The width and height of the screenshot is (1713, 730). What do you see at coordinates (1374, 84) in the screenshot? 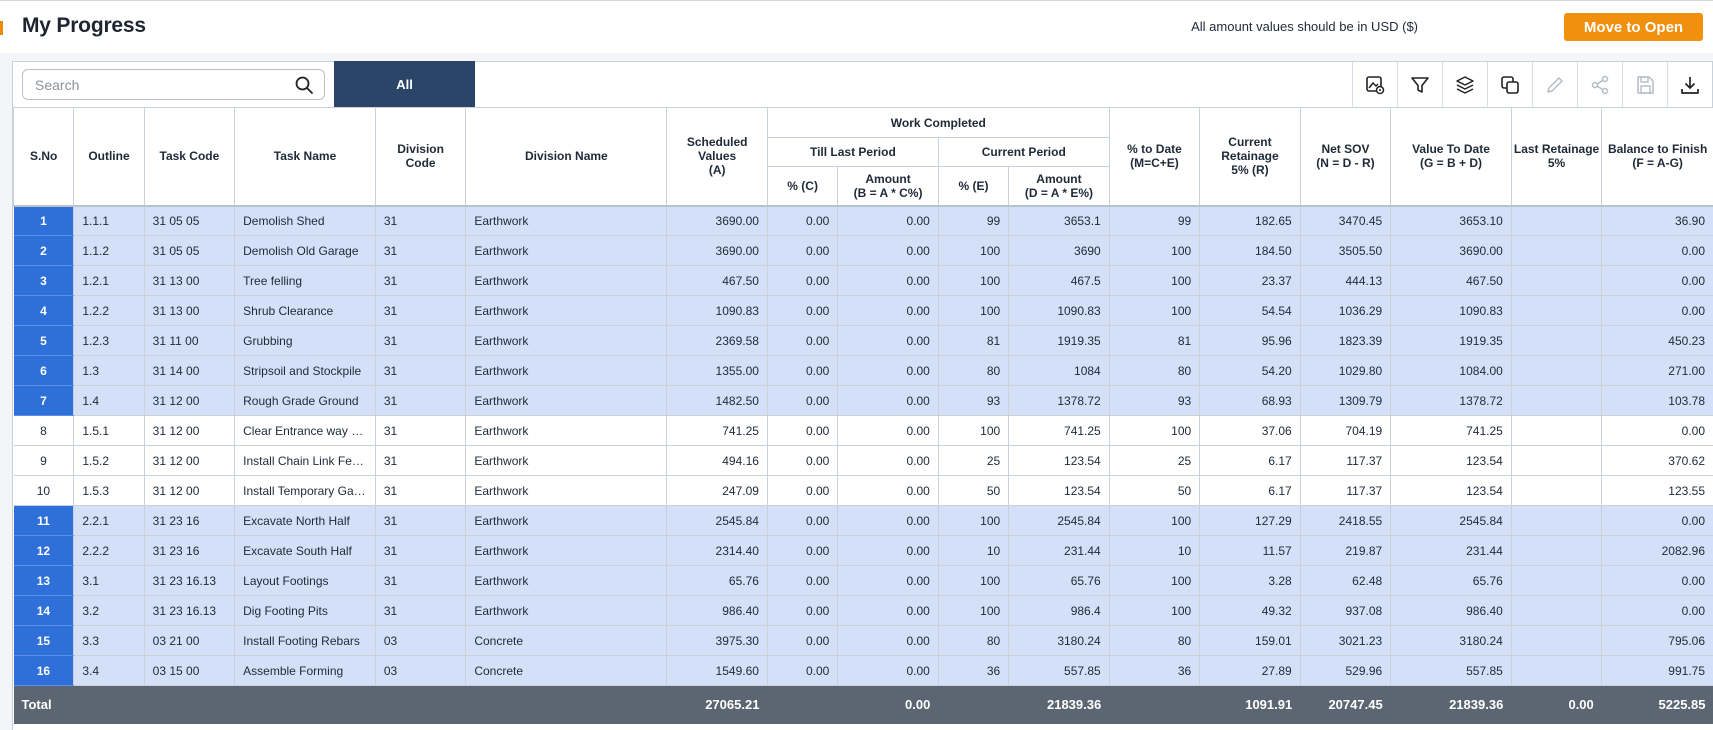
I see `image-settings-button` at bounding box center [1374, 84].